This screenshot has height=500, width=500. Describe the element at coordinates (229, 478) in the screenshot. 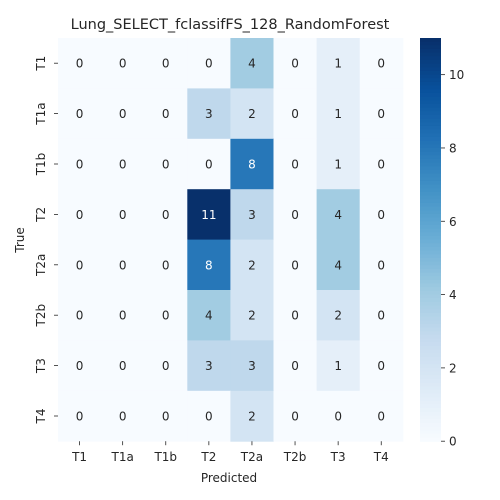

I see `x-axis-label: Predicted` at that location.